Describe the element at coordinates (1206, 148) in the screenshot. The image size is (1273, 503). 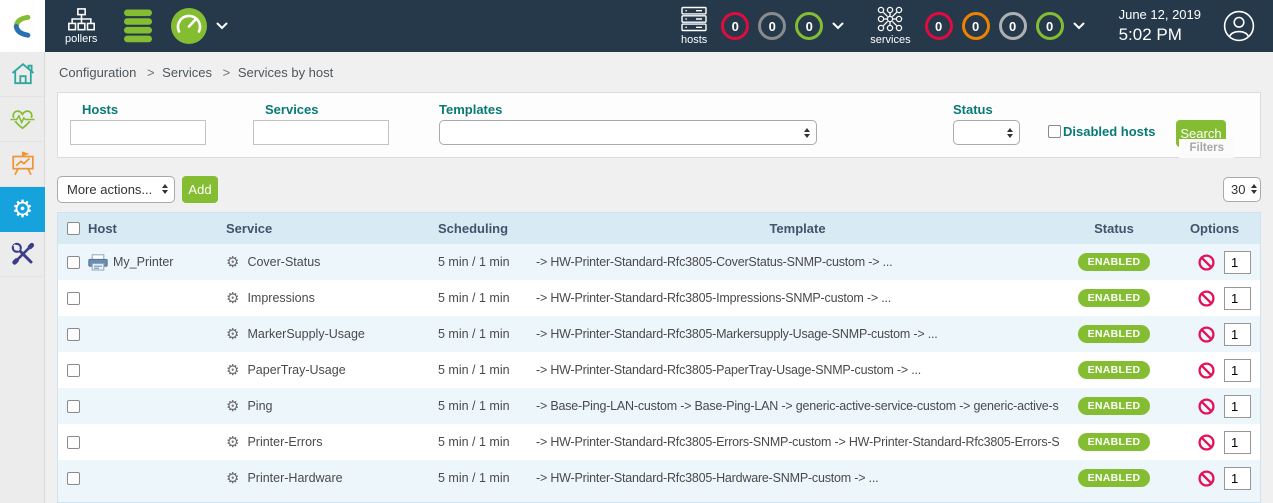
I see `filters-tab: Filters` at that location.